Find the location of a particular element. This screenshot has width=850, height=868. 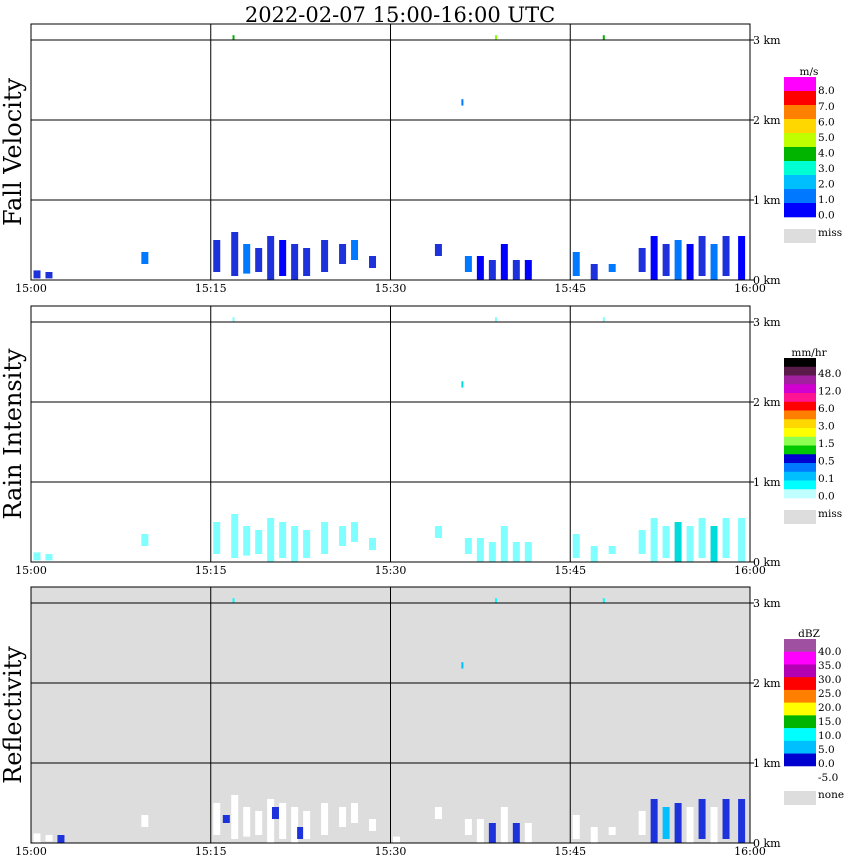

legend-label: 1.5 is located at coordinates (826, 444).